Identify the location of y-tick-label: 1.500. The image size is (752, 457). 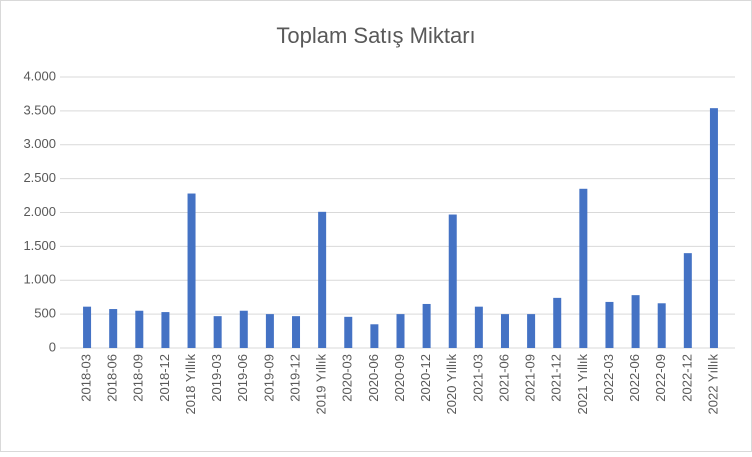
(39, 245).